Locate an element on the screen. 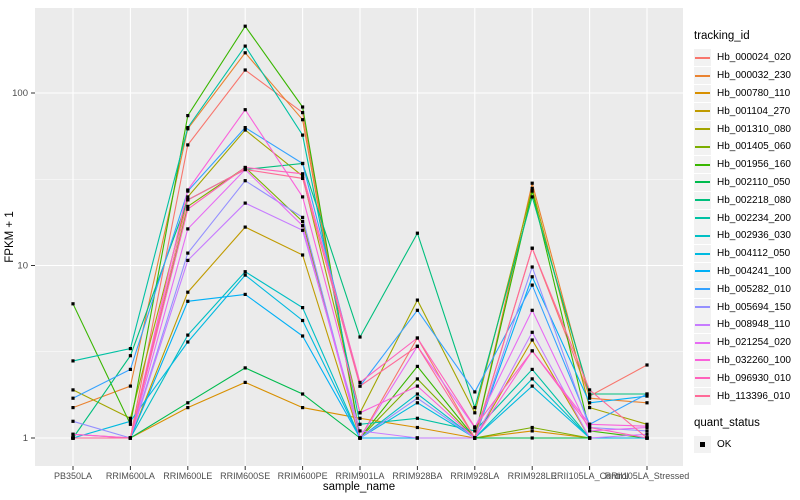  legend-label: Hb_032260_100 is located at coordinates (754, 360).